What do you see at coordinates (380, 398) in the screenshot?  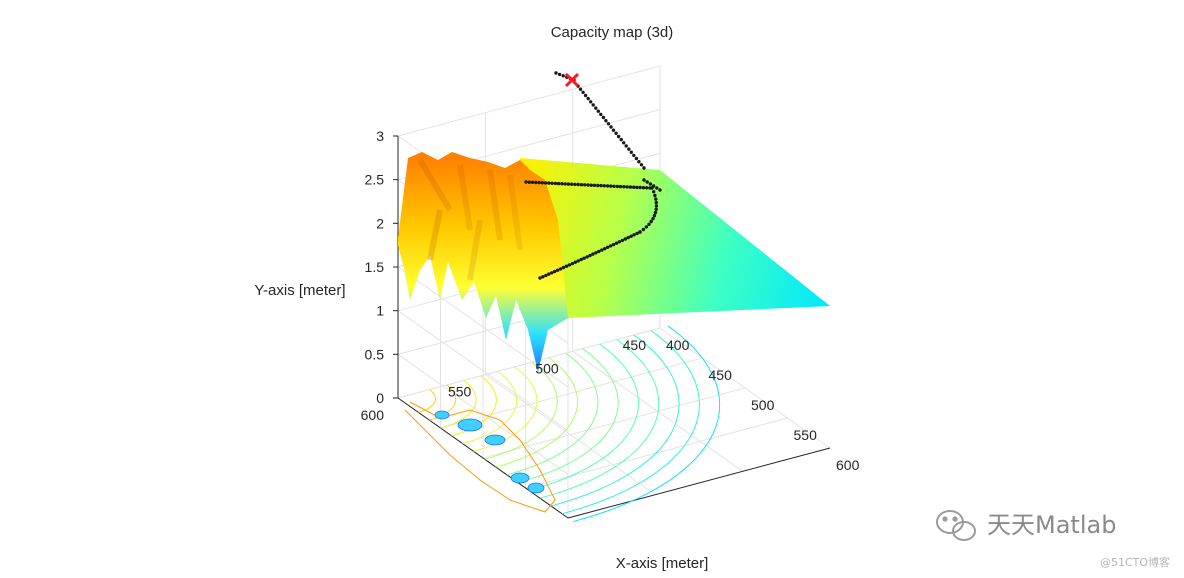 I see `z-tick-label: 0` at bounding box center [380, 398].